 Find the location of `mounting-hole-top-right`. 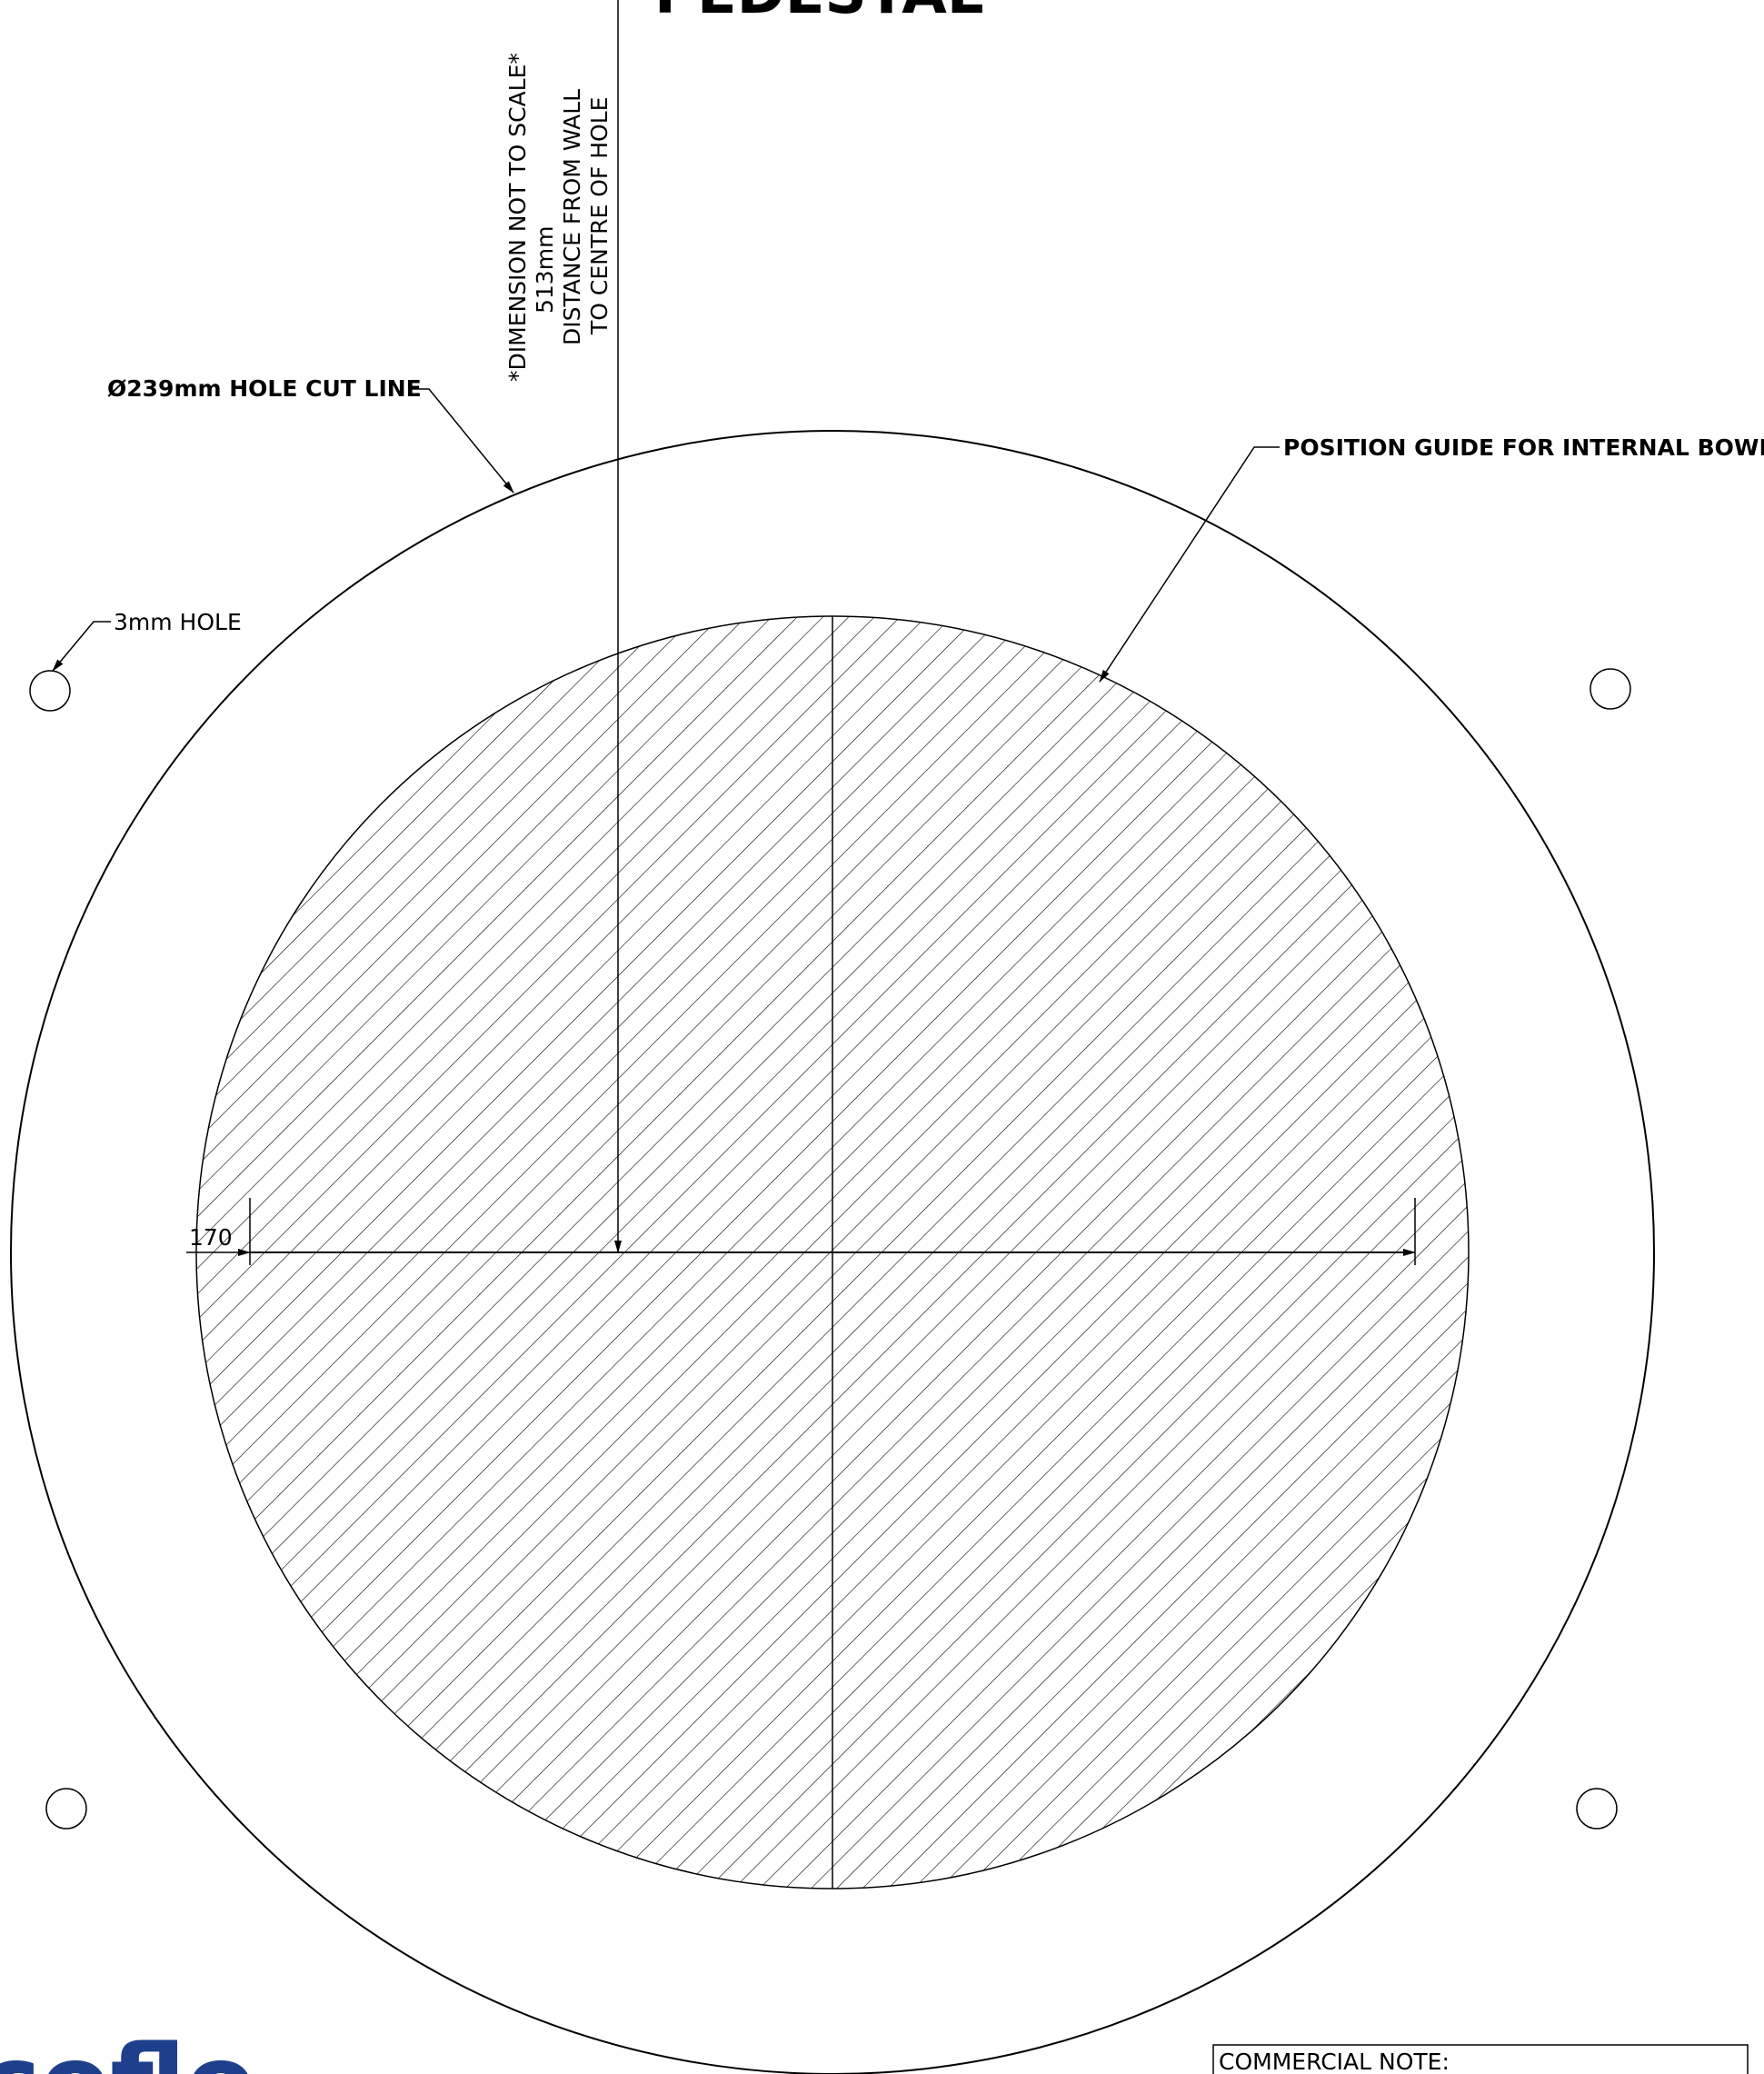

mounting-hole-top-right is located at coordinates (1610, 689).